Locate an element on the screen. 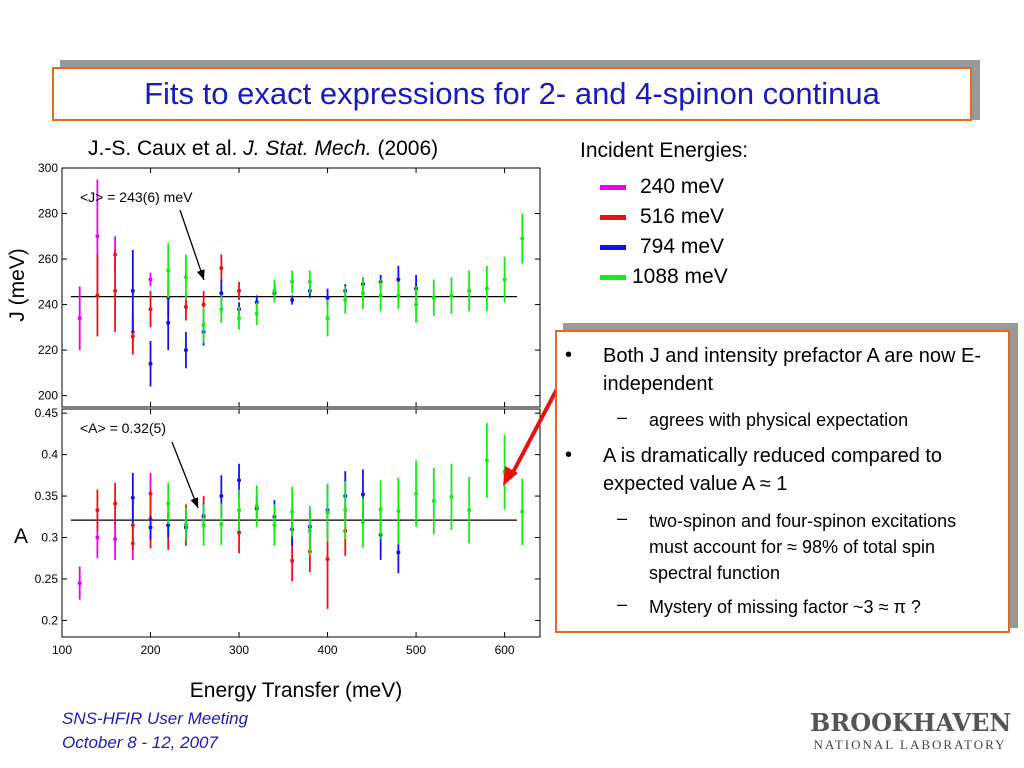  reference-journal: J. Stat. Mech. is located at coordinates (307, 148).